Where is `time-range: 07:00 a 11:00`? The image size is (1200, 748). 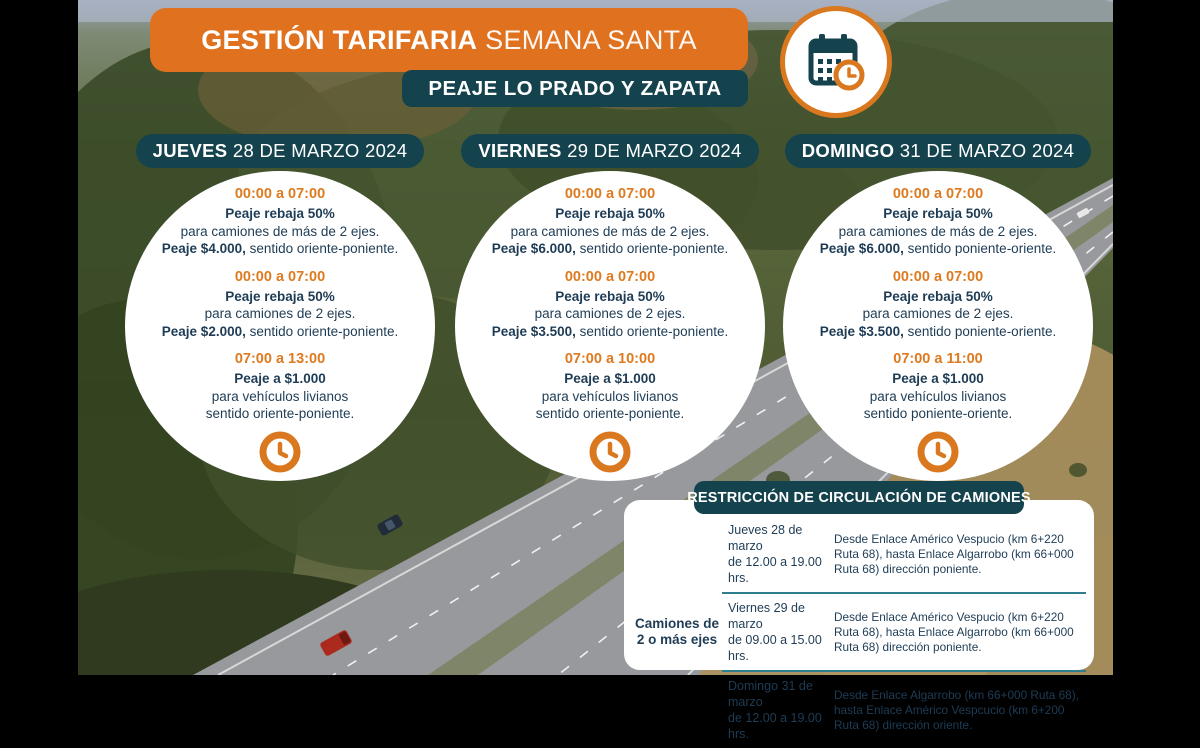
time-range: 07:00 a 11:00 is located at coordinates (938, 359).